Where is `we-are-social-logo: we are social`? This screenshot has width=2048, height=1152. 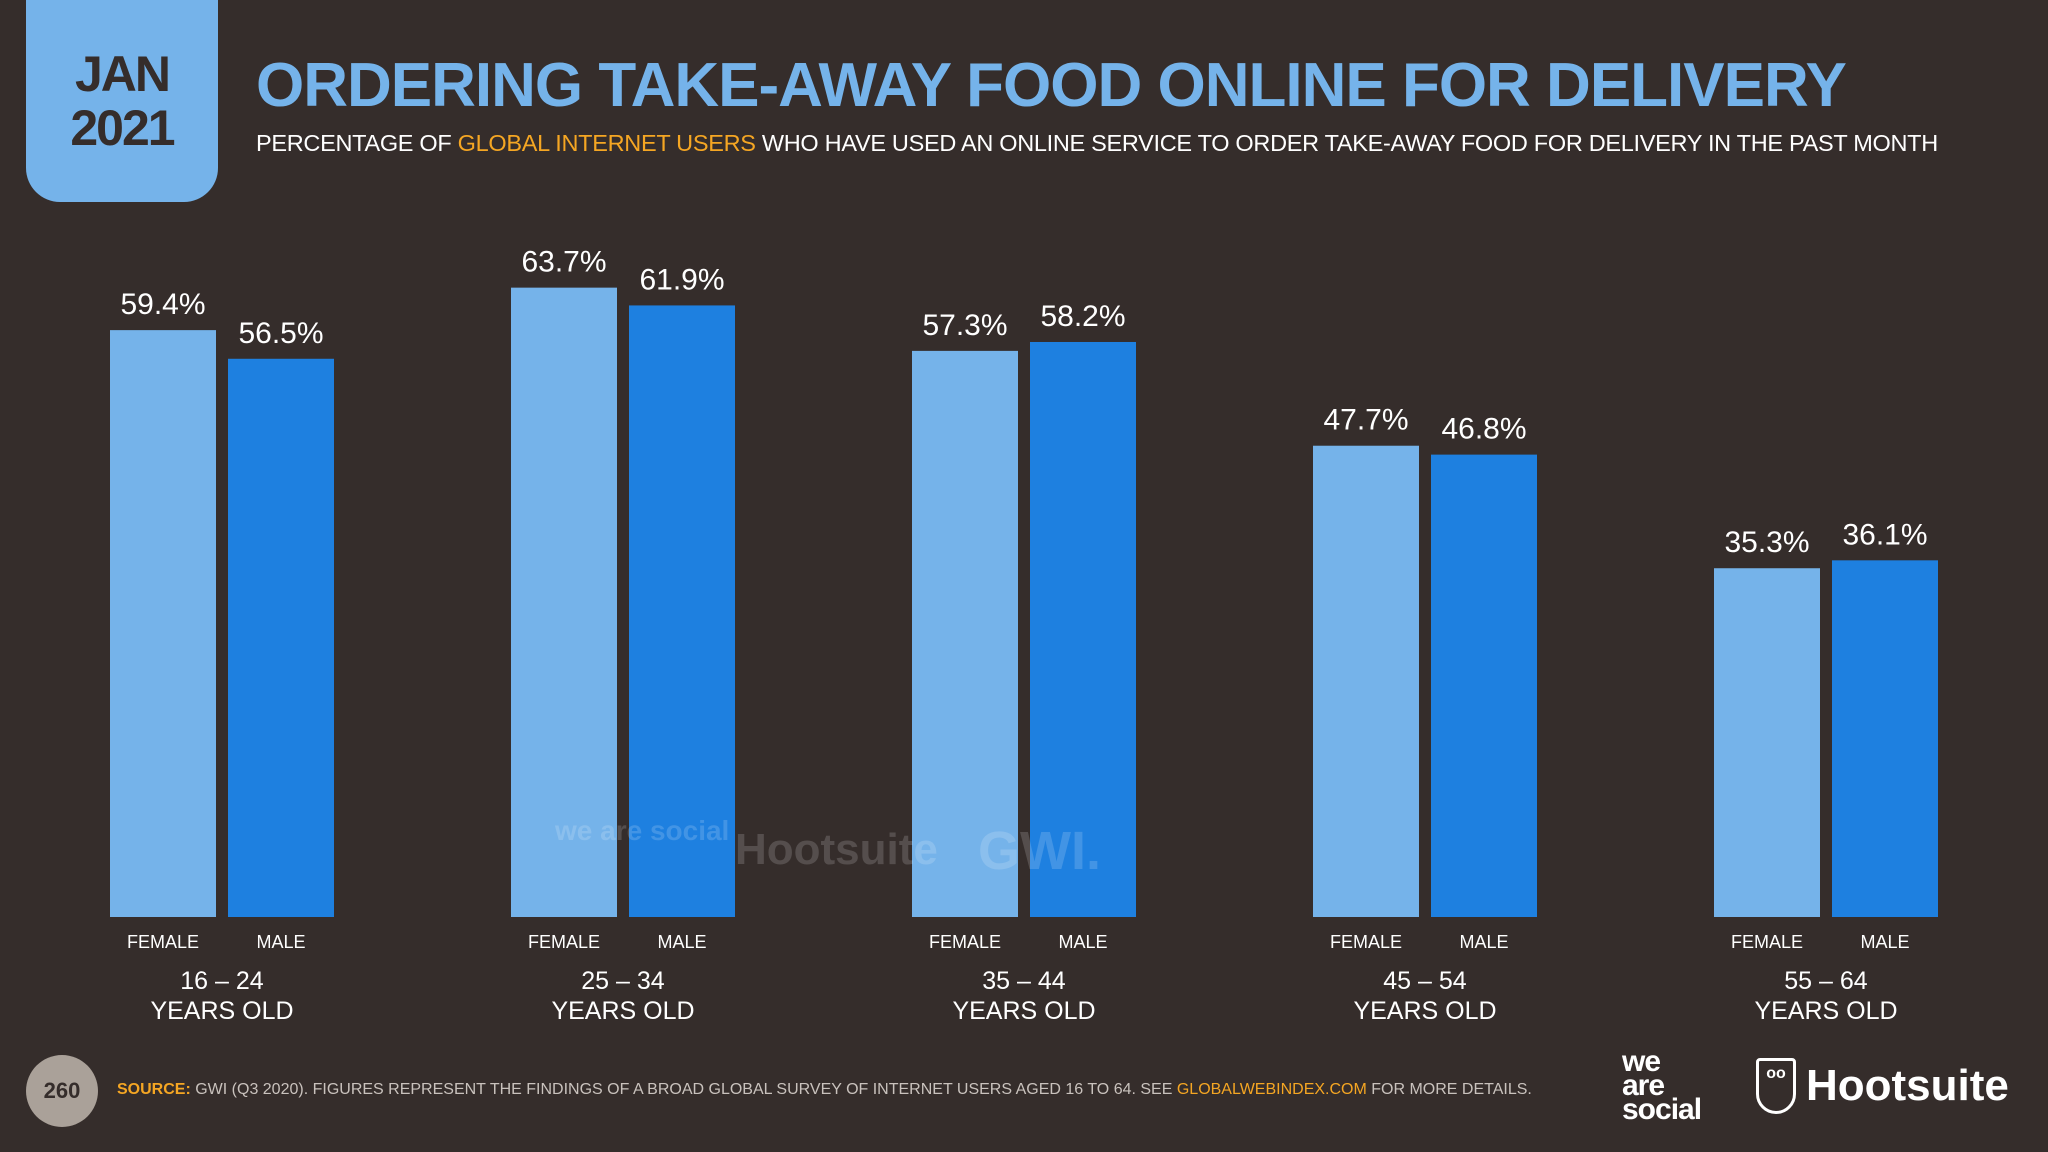
we-are-social-logo: we are social is located at coordinates (1662, 1085).